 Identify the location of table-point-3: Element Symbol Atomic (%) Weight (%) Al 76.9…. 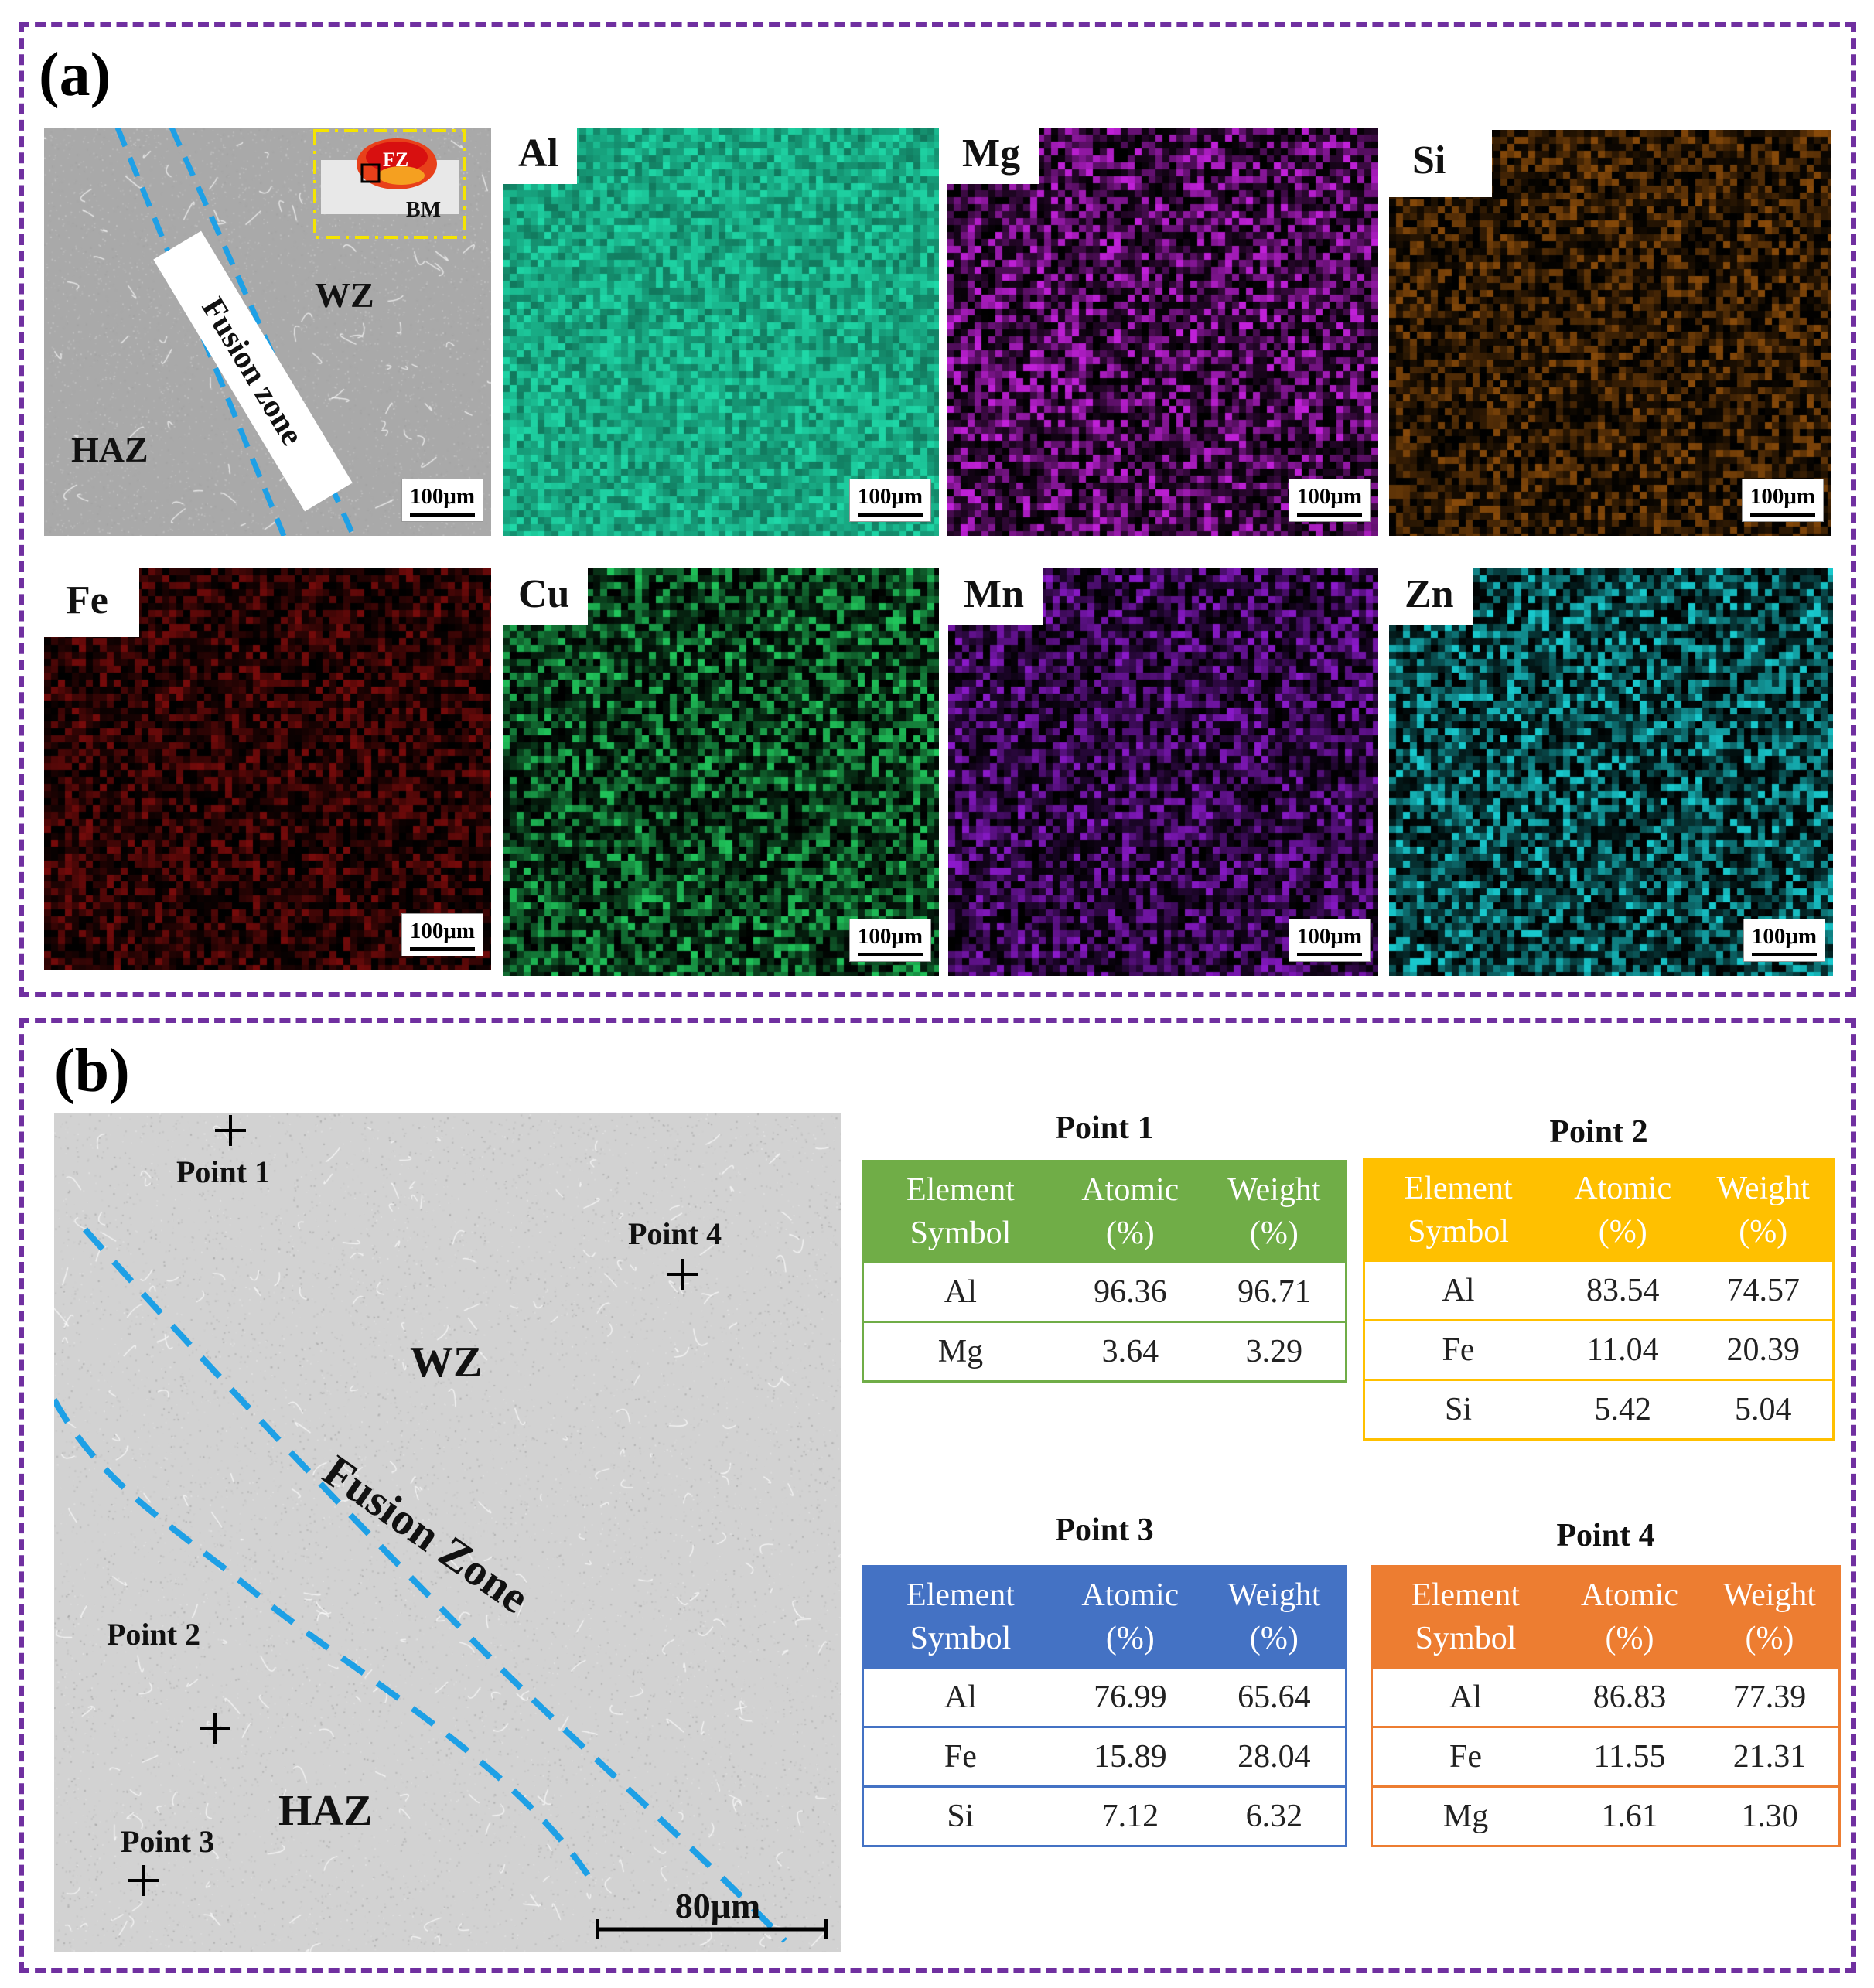
(1104, 1706).